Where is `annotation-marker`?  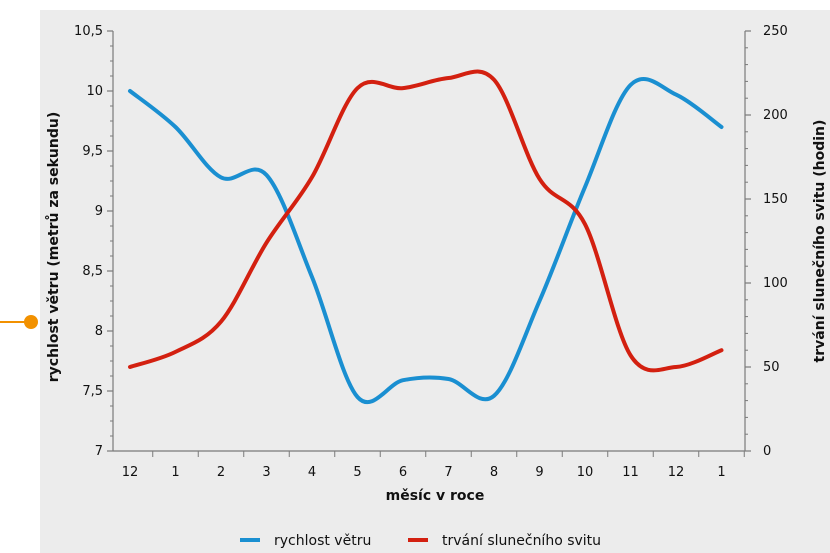 annotation-marker is located at coordinates (19, 322).